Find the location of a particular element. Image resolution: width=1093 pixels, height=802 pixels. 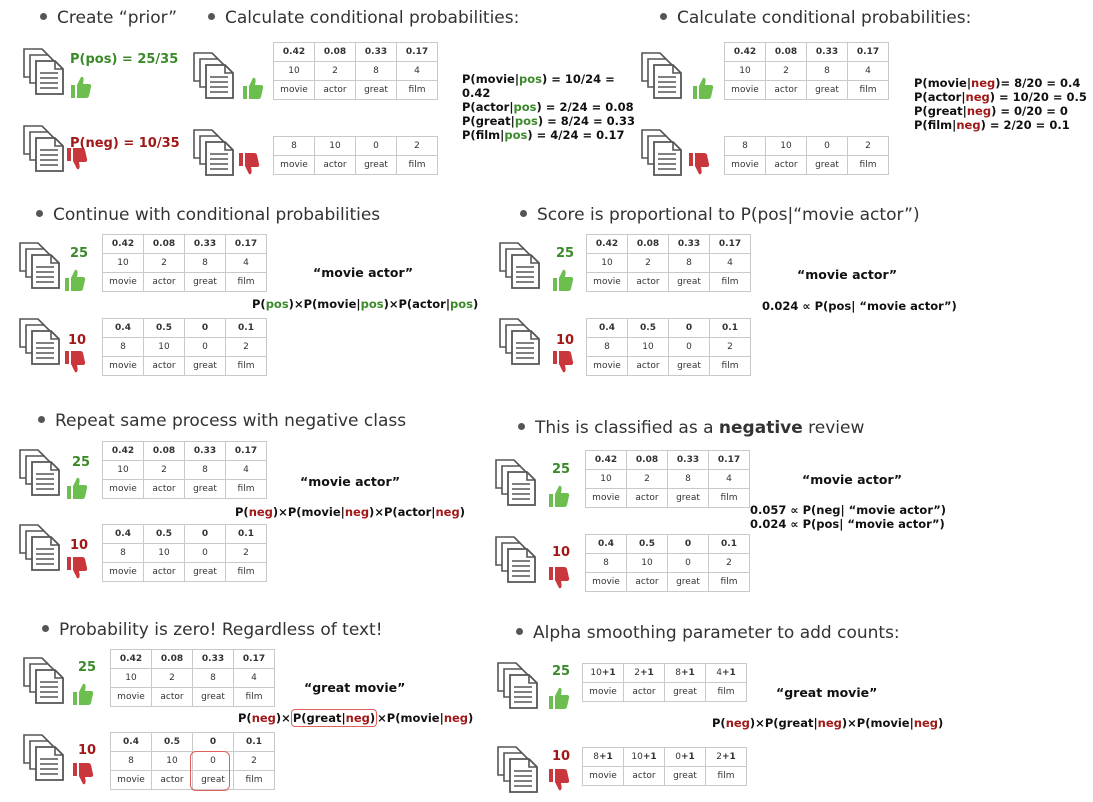

table-cell: 2+1 is located at coordinates (726, 757).